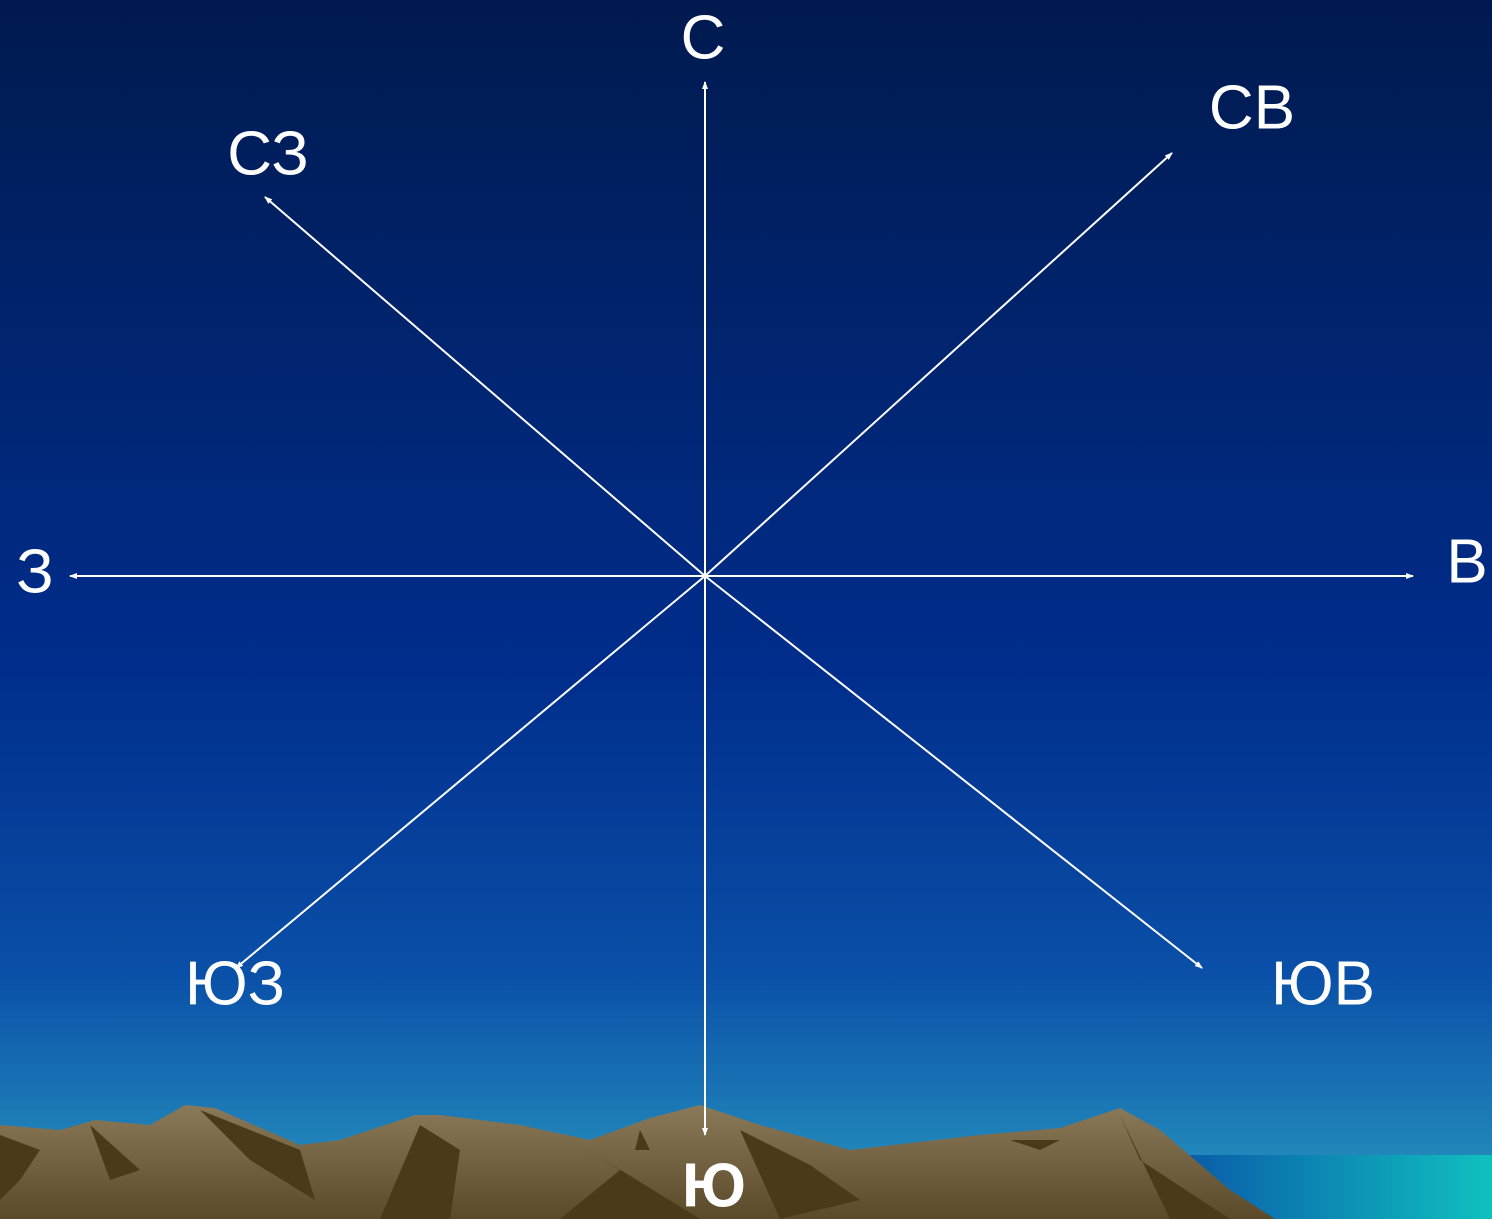 Image resolution: width=1492 pixels, height=1219 pixels. What do you see at coordinates (953, 772) in the screenshot?
I see `arrow-southeast` at bounding box center [953, 772].